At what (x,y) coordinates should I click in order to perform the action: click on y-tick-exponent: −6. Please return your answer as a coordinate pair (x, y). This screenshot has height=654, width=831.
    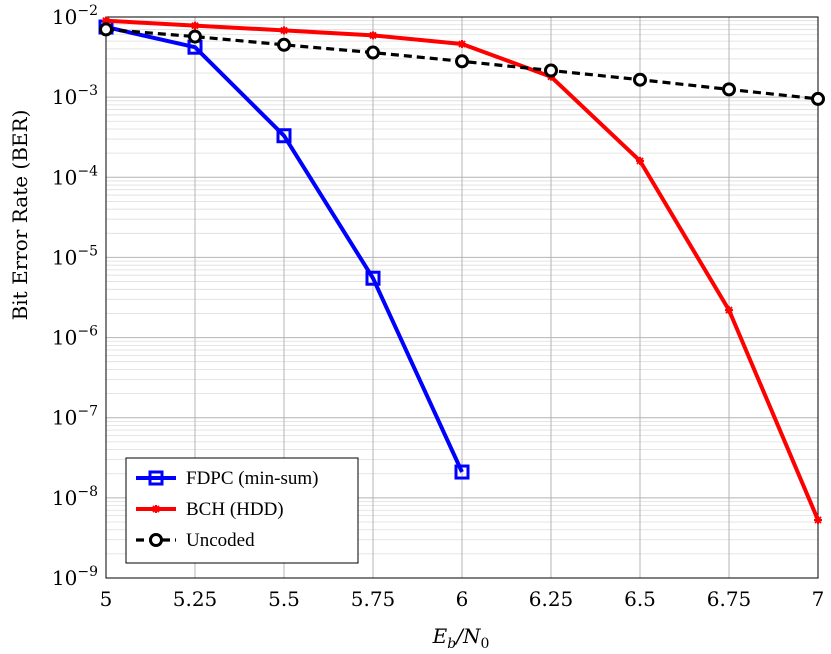
    Looking at the image, I should click on (87, 332).